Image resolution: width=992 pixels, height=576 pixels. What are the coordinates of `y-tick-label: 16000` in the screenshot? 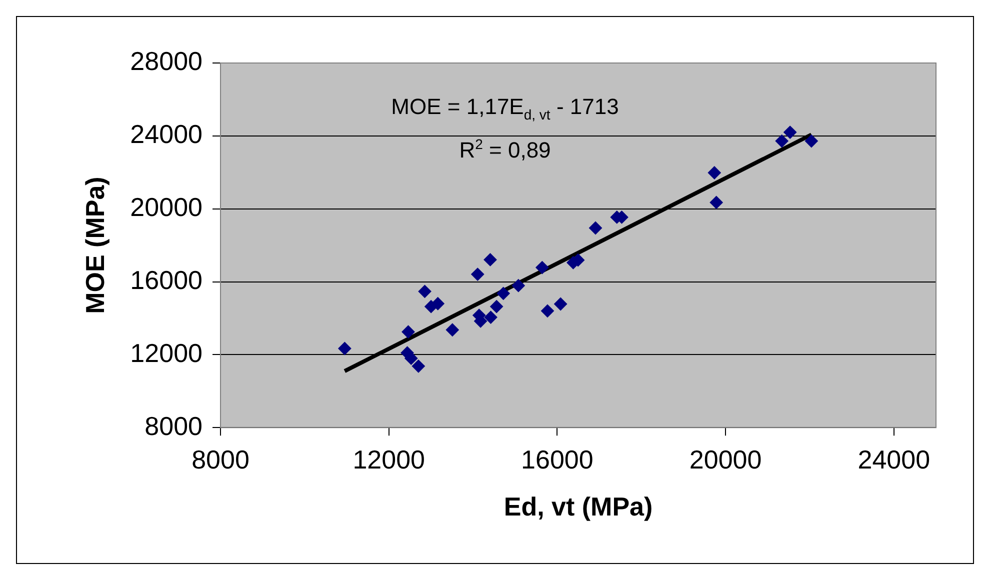 It's located at (166, 279).